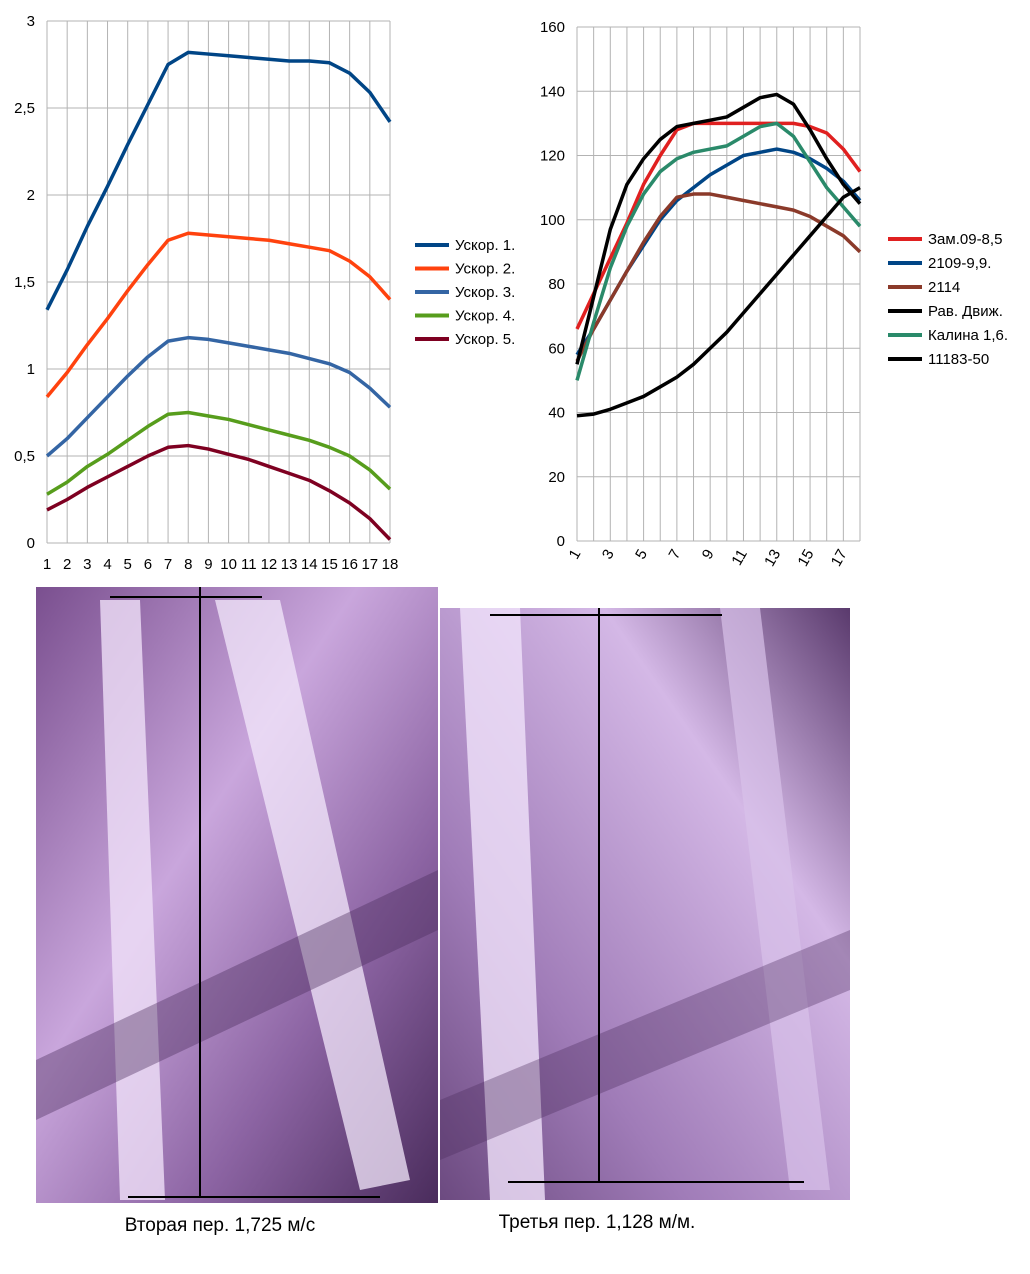 This screenshot has height=1274, width=1030. I want to click on x-tick-label: 8, so click(188, 564).